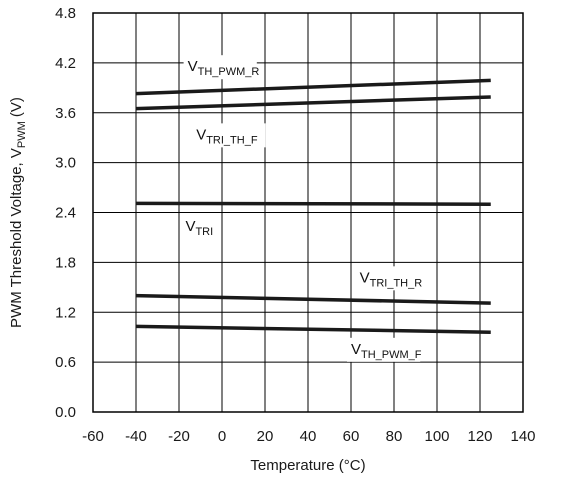 This screenshot has height=477, width=567. What do you see at coordinates (65, 362) in the screenshot?
I see `y-tick-label: 0.6` at bounding box center [65, 362].